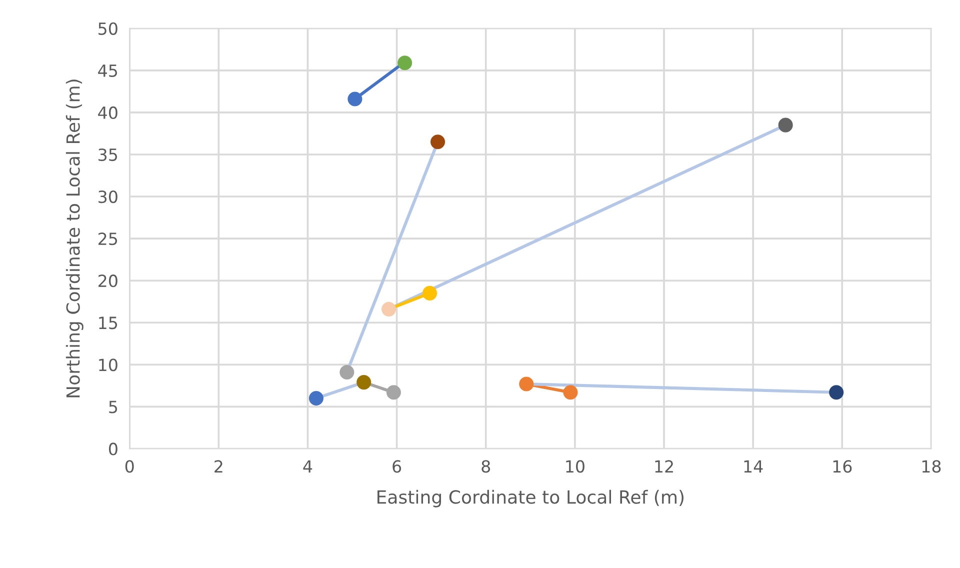 The image size is (960, 568). What do you see at coordinates (575, 466) in the screenshot?
I see `x-tick-label: 10` at bounding box center [575, 466].